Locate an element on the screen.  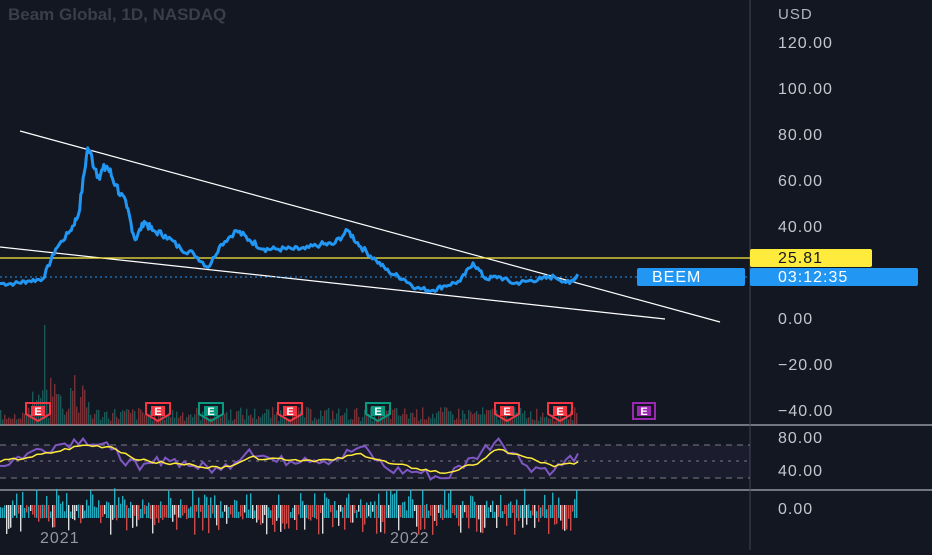
earnings-marker-6: E is located at coordinates (507, 412).